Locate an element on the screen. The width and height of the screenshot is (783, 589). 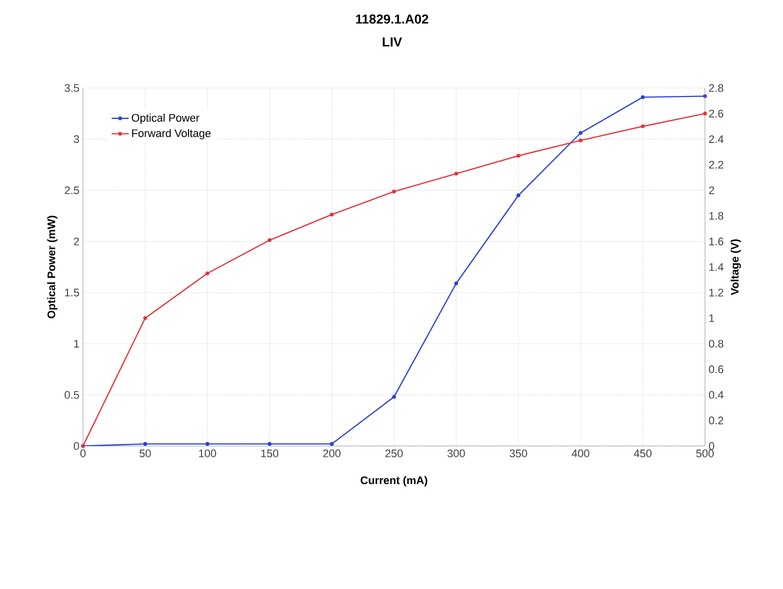
y2-axis-title: Voltage (V) is located at coordinates (735, 267).